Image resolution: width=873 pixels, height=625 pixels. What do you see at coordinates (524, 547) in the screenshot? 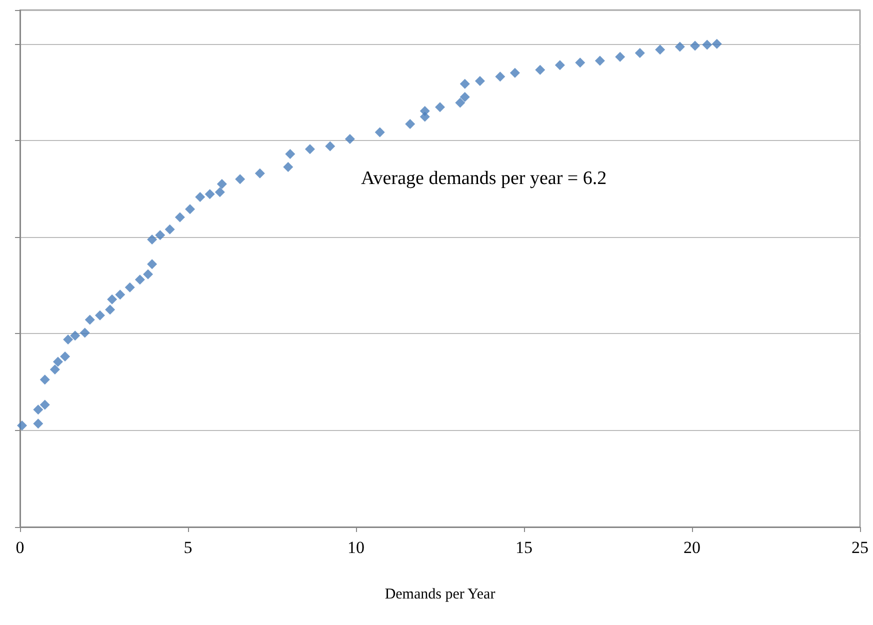
I see `x-tick-label: 15` at bounding box center [524, 547].